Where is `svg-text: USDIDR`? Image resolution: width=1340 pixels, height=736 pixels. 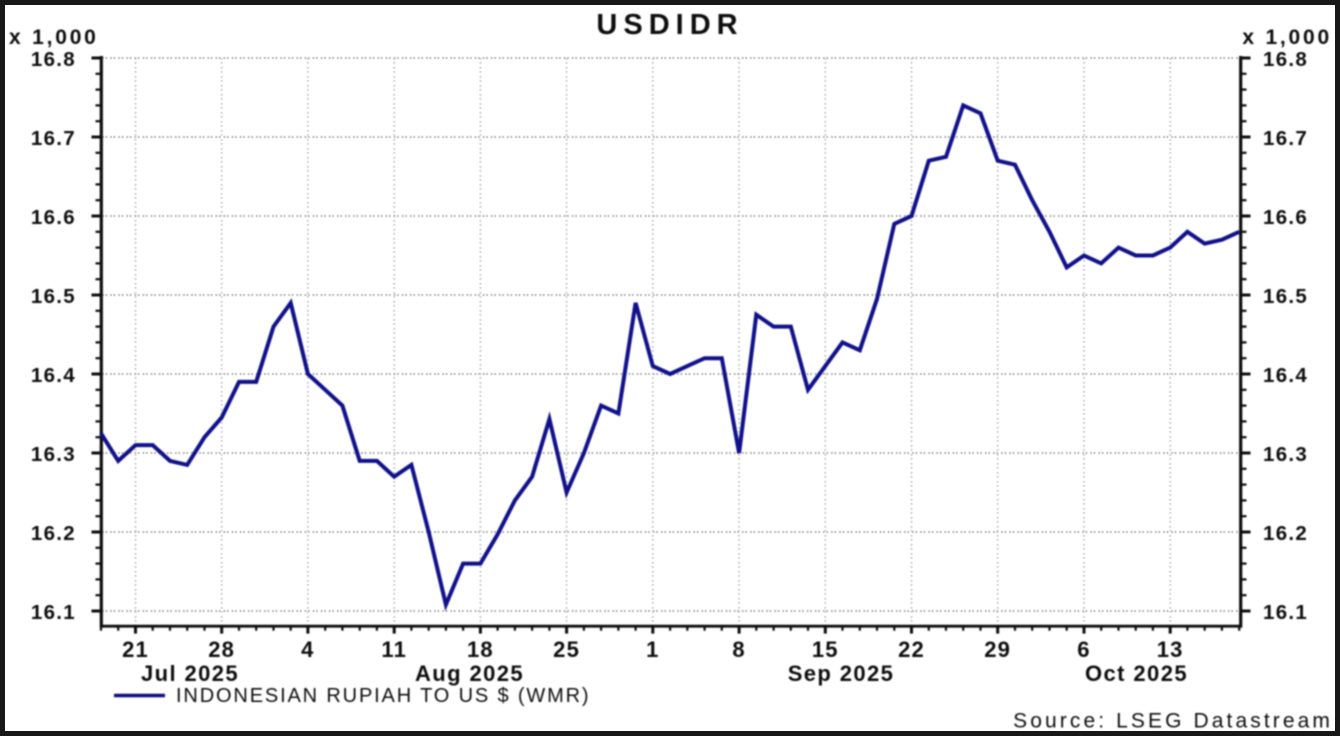 svg-text: USDIDR is located at coordinates (669, 25).